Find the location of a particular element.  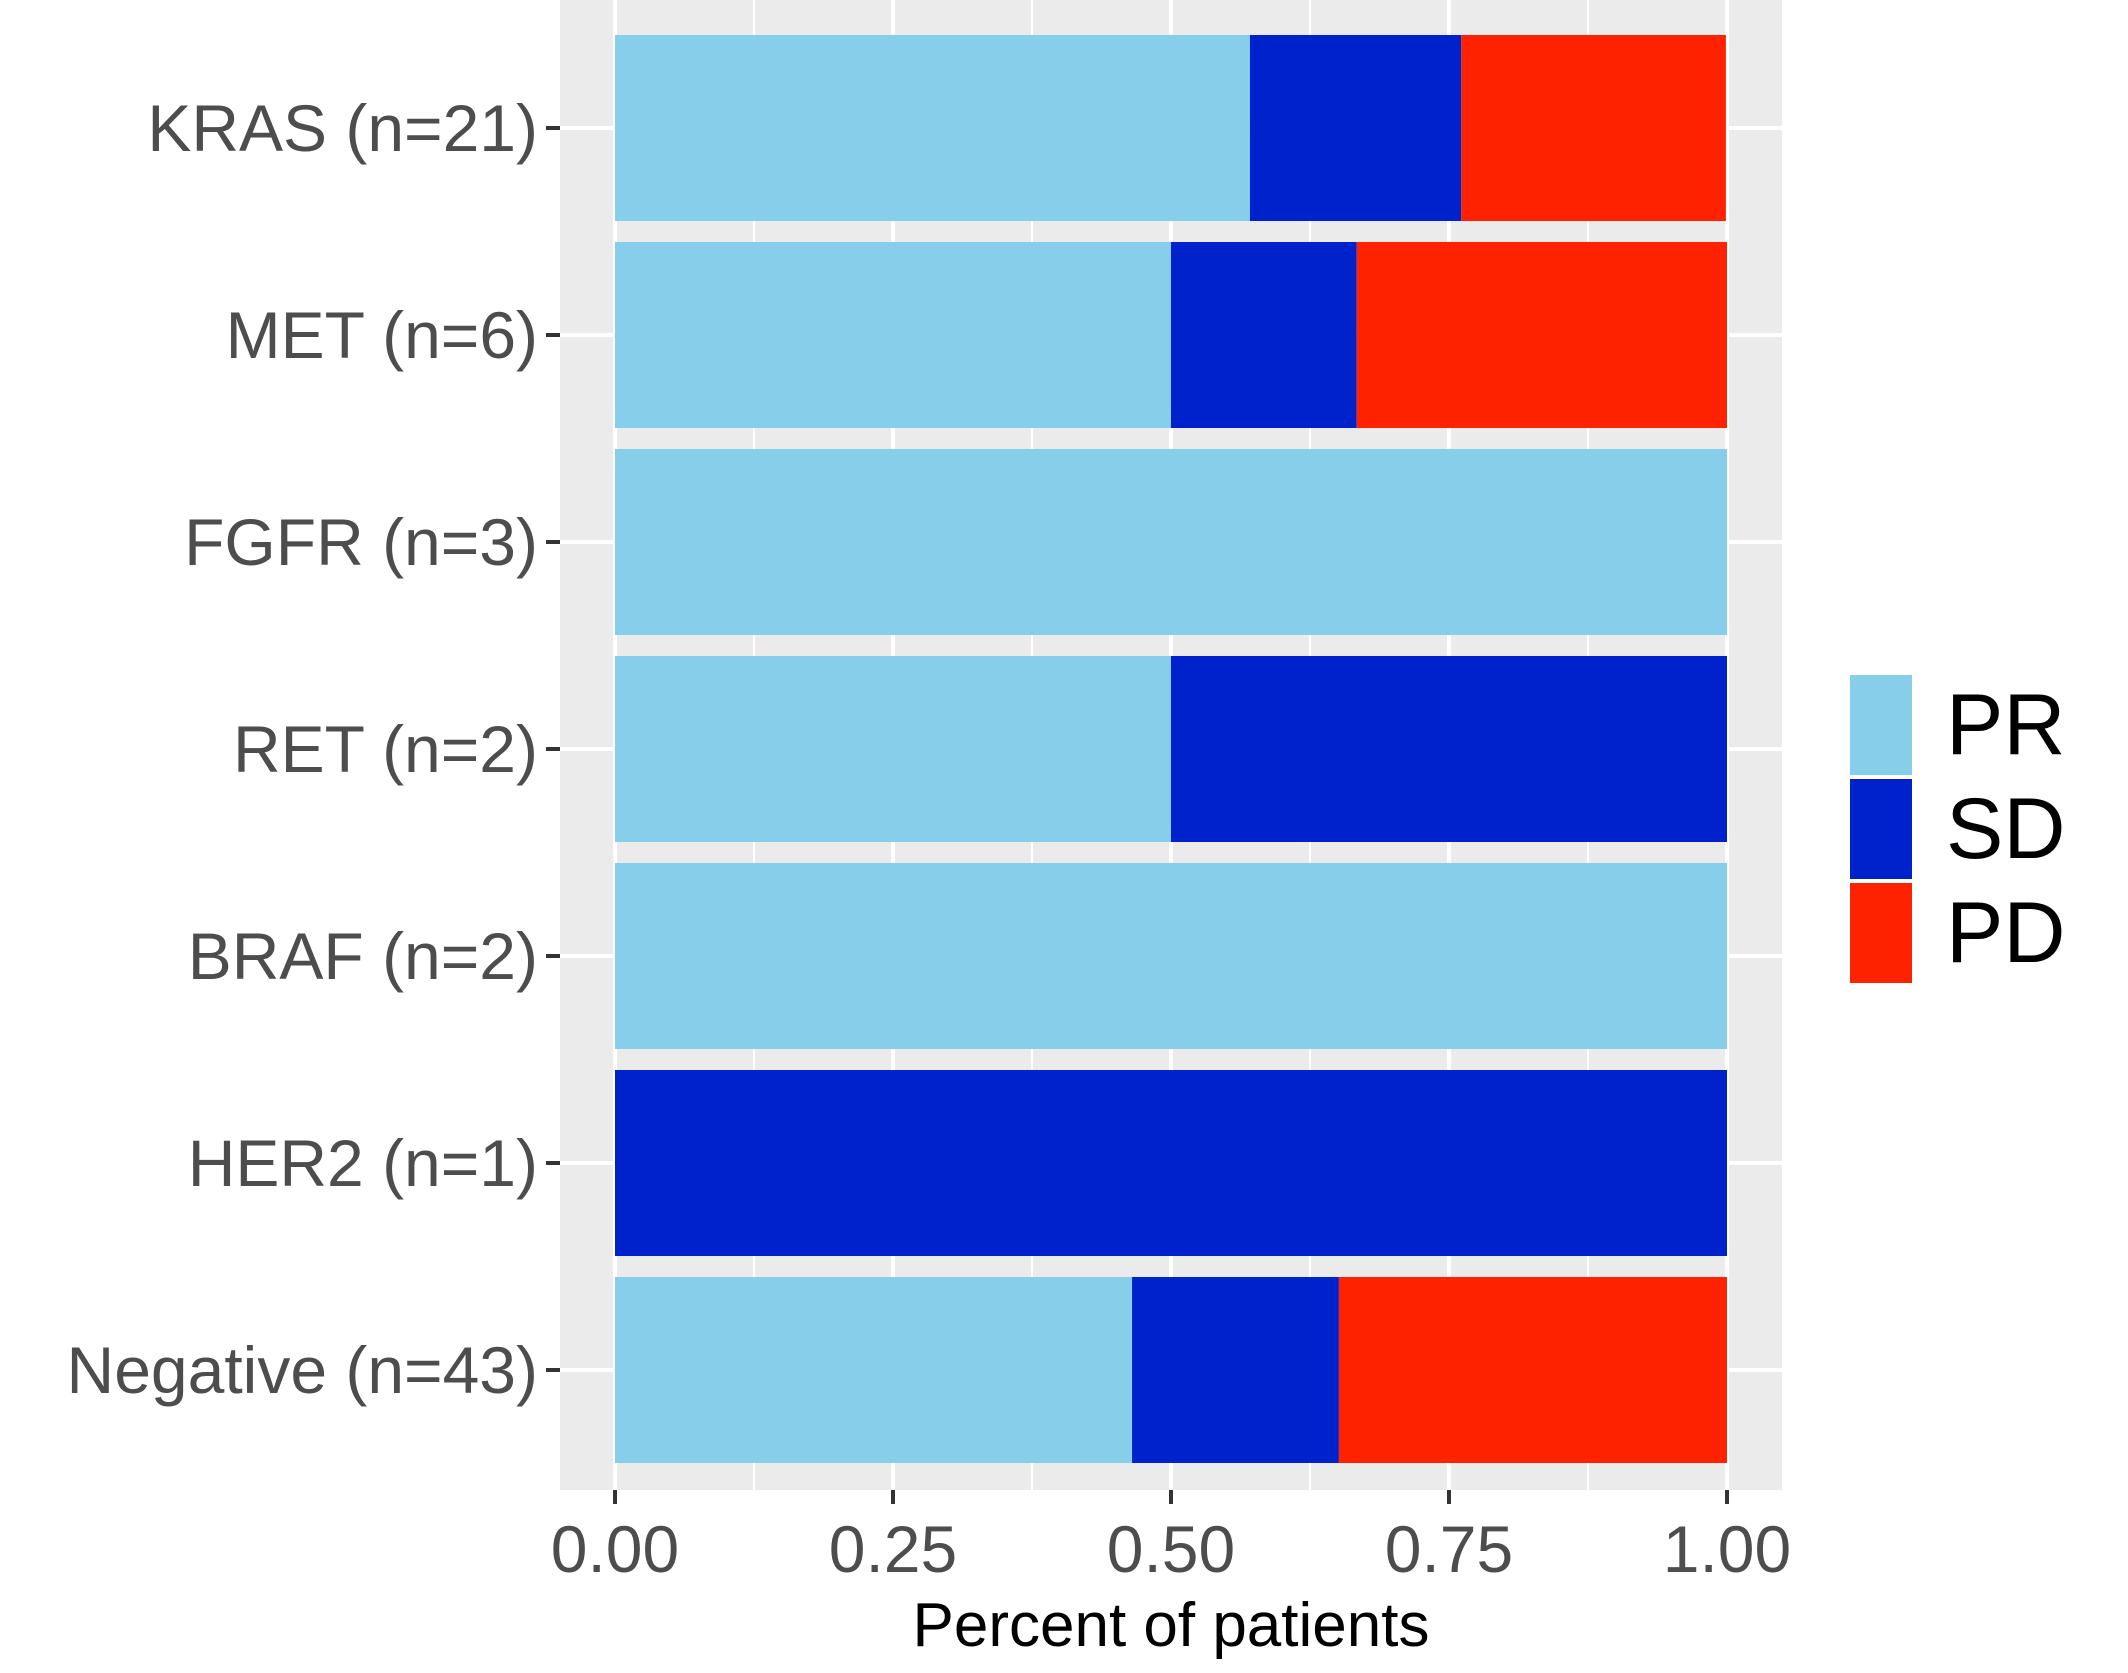

x-tick-label: 0.00 is located at coordinates (615, 1549).